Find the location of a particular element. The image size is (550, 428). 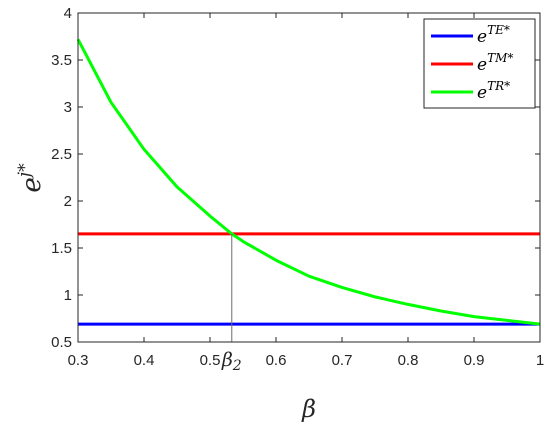

y-tick-label: 4 is located at coordinates (68, 13).